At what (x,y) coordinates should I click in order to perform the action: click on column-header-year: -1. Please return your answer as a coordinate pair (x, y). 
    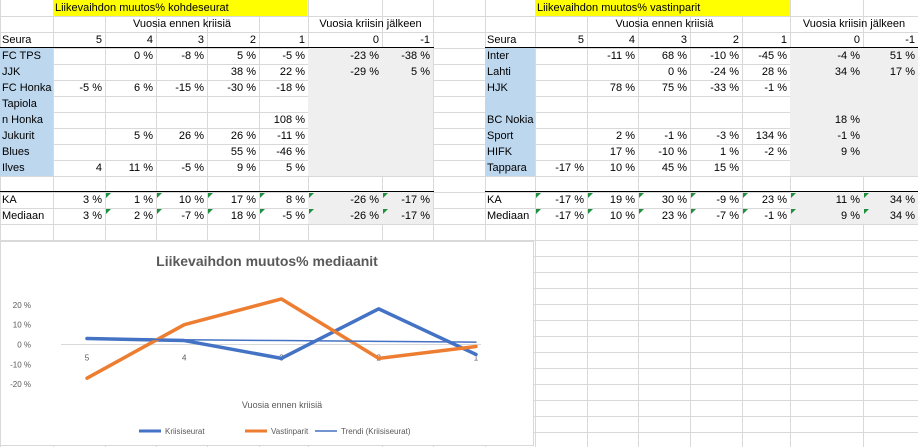
    Looking at the image, I should click on (890, 40).